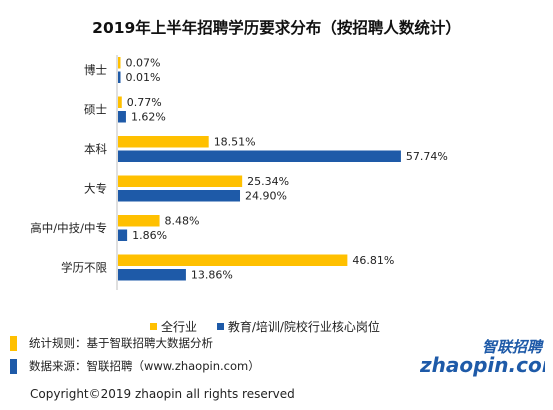  I want to click on data-label: 8.48%, so click(182, 221).